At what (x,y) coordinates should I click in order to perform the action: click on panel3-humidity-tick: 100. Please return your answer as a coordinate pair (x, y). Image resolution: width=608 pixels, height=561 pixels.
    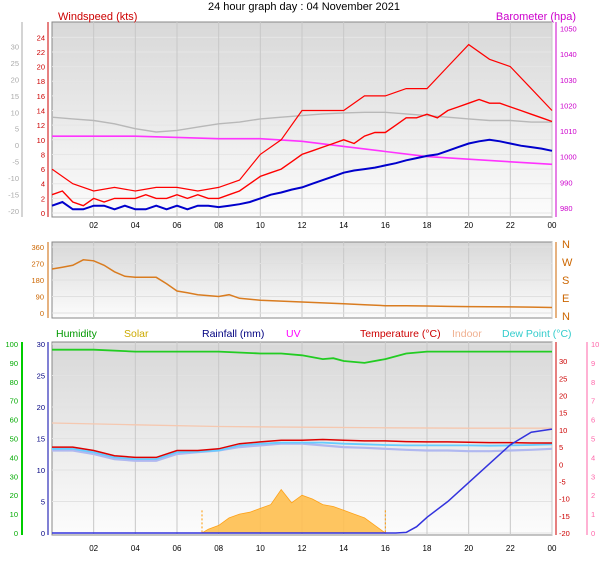
    Looking at the image, I should click on (11, 344).